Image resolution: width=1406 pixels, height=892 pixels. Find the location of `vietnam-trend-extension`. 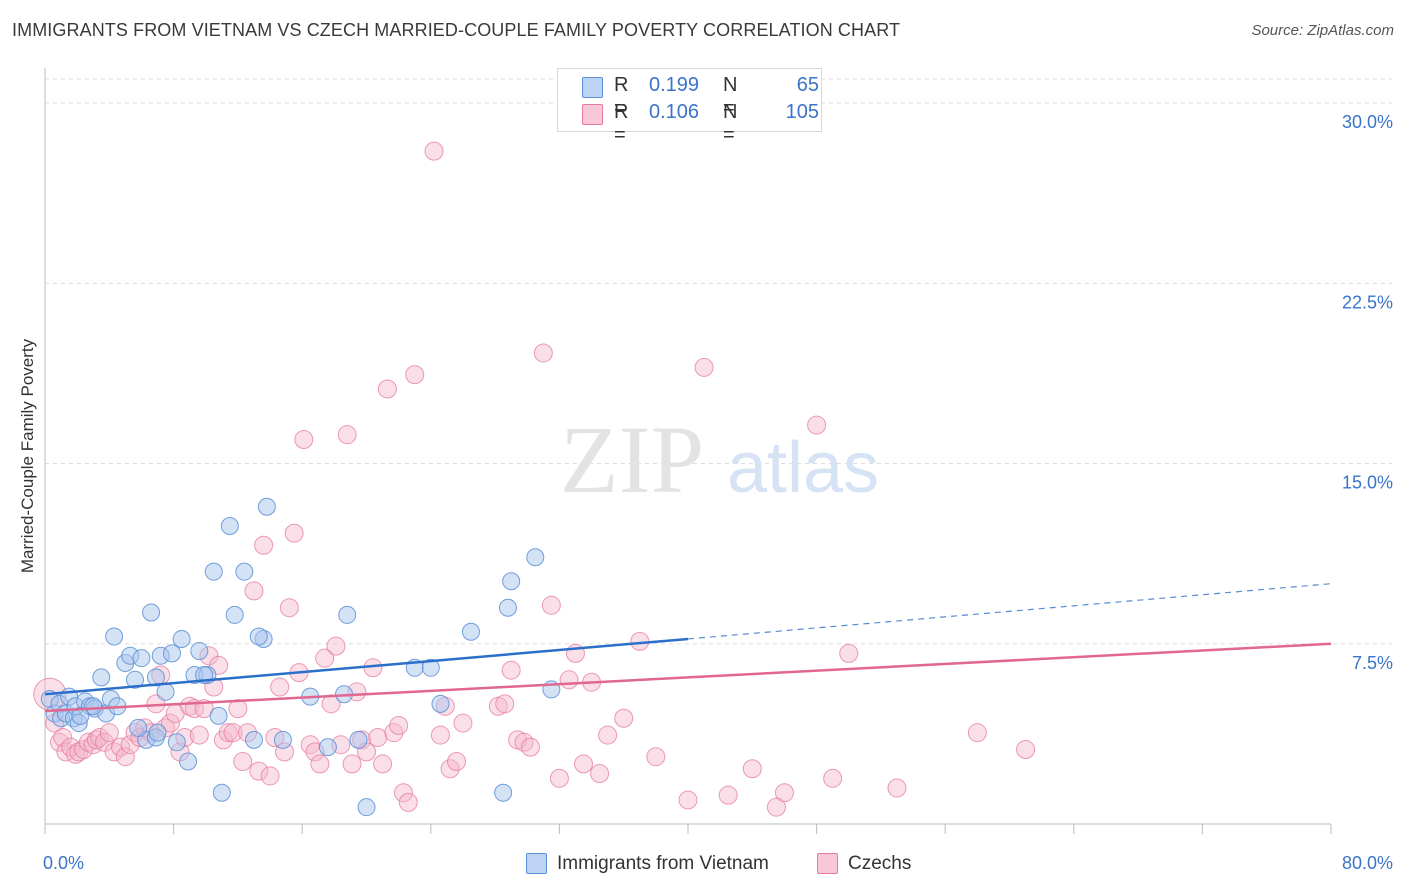

vietnam-trend-extension is located at coordinates (1009, 611).